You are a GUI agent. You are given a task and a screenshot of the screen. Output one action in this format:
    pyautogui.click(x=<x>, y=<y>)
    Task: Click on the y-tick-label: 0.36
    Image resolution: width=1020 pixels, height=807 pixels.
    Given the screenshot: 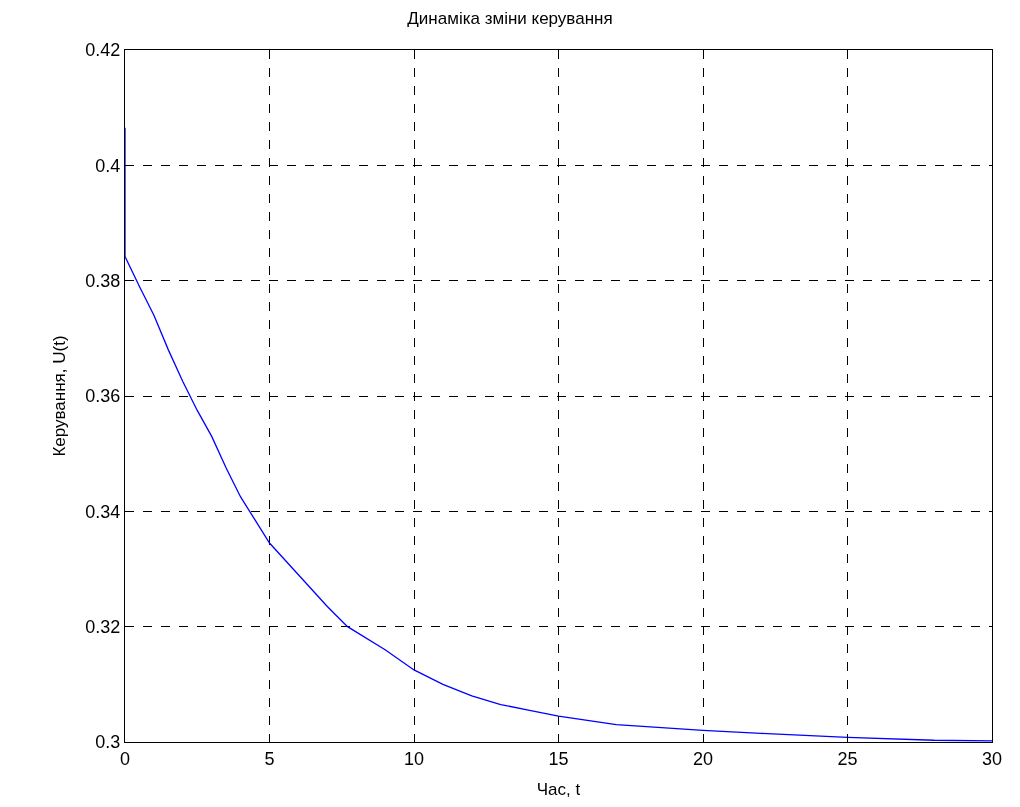 What is the action you would take?
    pyautogui.click(x=103, y=396)
    